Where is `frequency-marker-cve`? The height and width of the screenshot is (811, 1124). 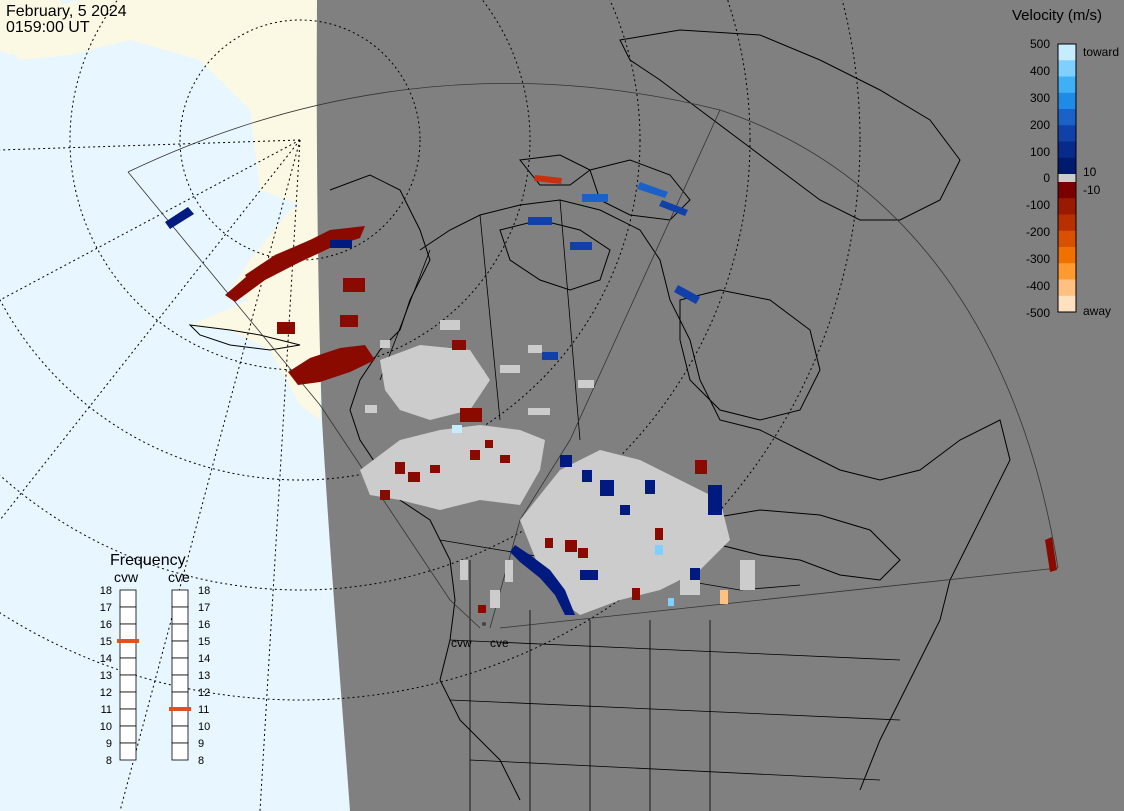 frequency-marker-cve is located at coordinates (180, 709).